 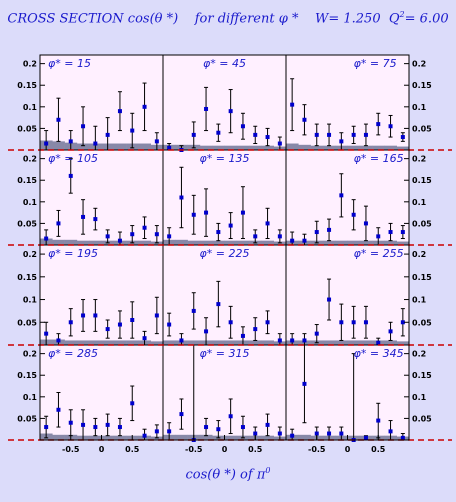 I want to click on panel-label: φ* = 225, so click(x=225, y=253).